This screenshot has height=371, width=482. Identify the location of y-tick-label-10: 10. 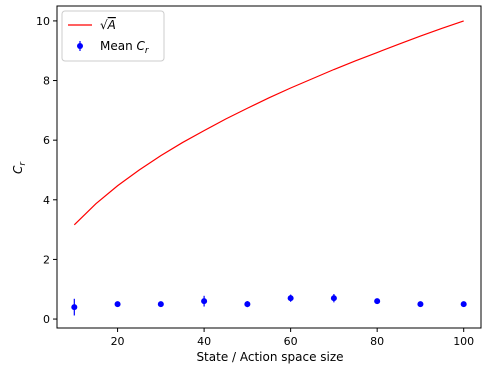
(43, 21).